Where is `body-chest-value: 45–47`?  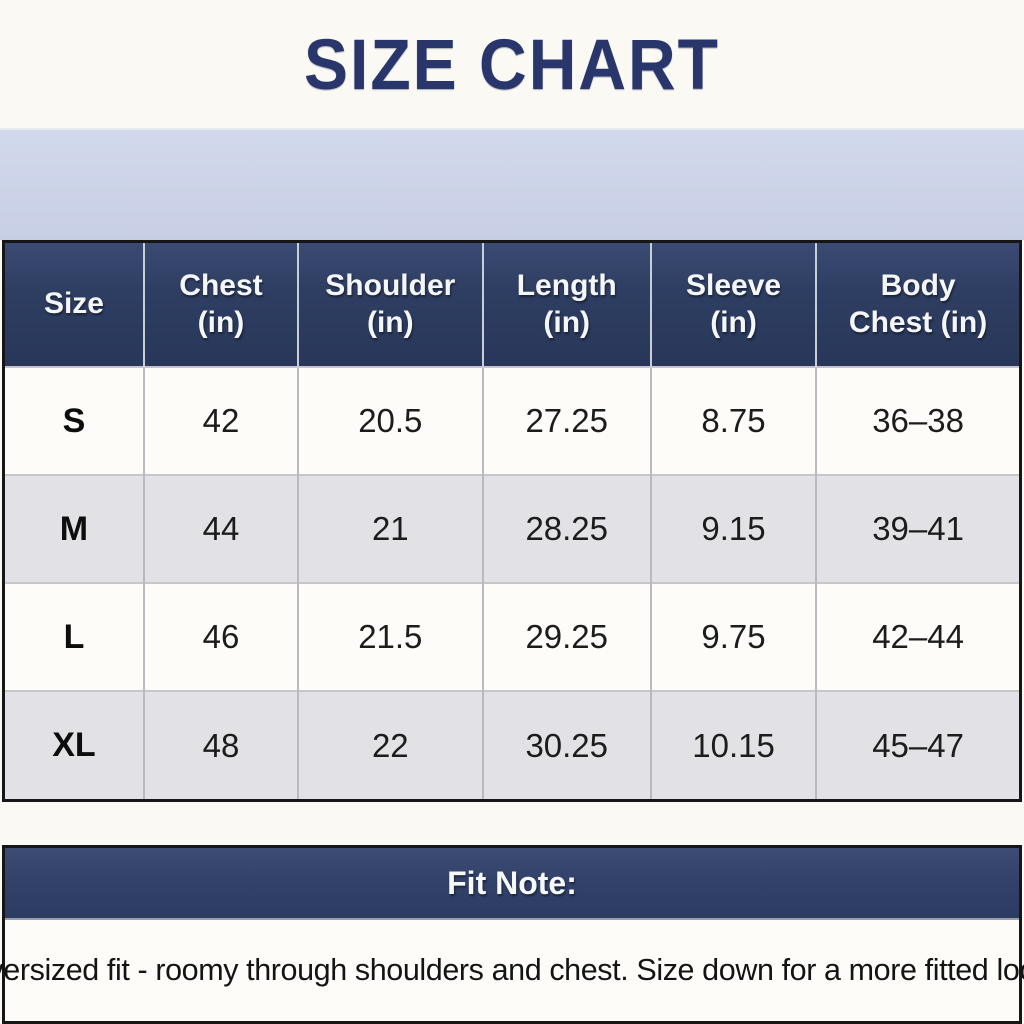
body-chest-value: 45–47 is located at coordinates (917, 744).